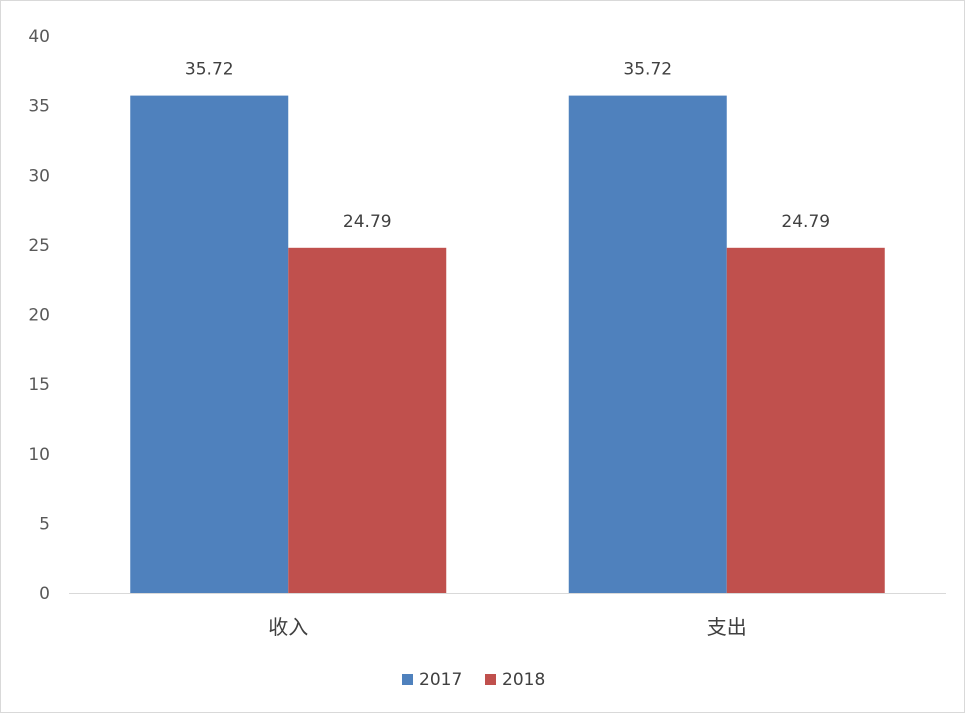  What do you see at coordinates (473, 680) in the screenshot?
I see `legend: 2017 2018` at bounding box center [473, 680].